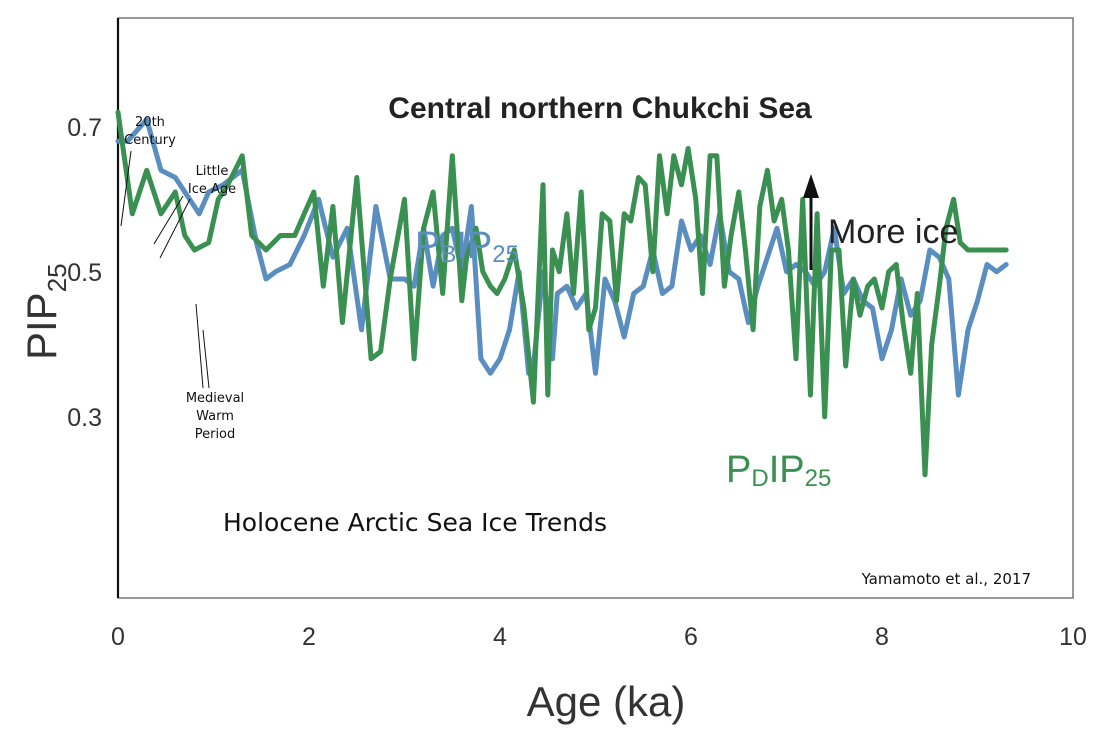 Image resolution: width=1118 pixels, height=742 pixels. Describe the element at coordinates (738, 470) in the screenshot. I see `pdip25-p: P` at that location.